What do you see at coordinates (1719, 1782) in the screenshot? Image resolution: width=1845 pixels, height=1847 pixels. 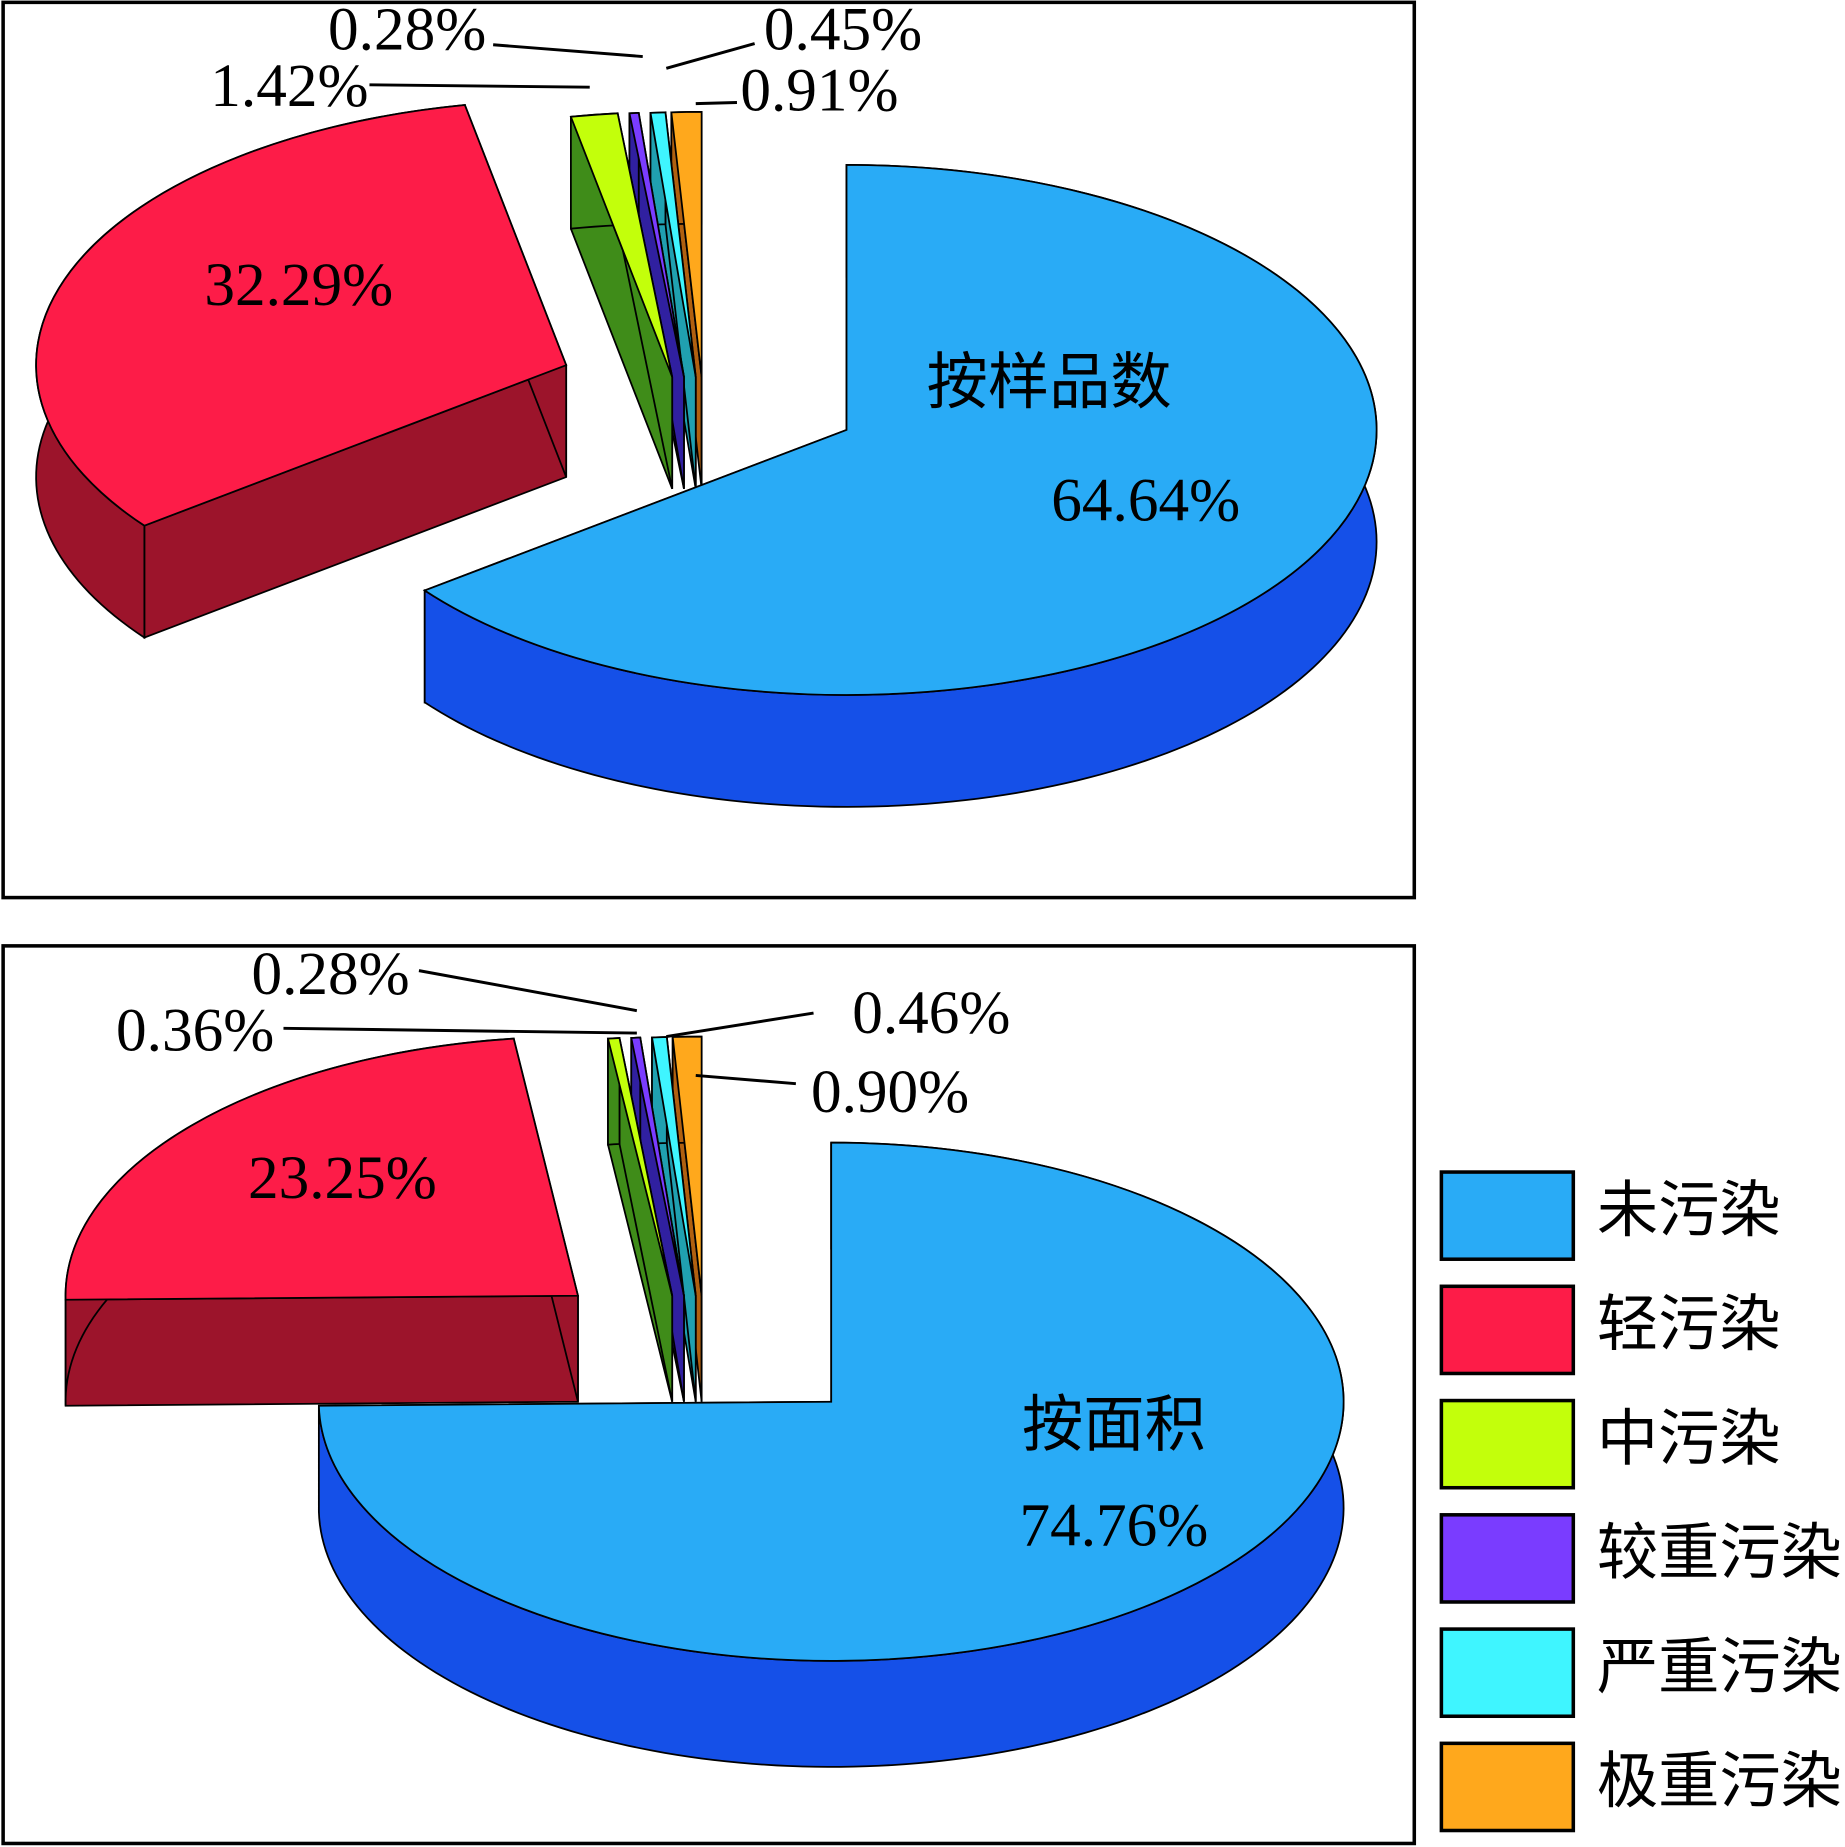 I see `legend-label: 极重污染` at bounding box center [1719, 1782].